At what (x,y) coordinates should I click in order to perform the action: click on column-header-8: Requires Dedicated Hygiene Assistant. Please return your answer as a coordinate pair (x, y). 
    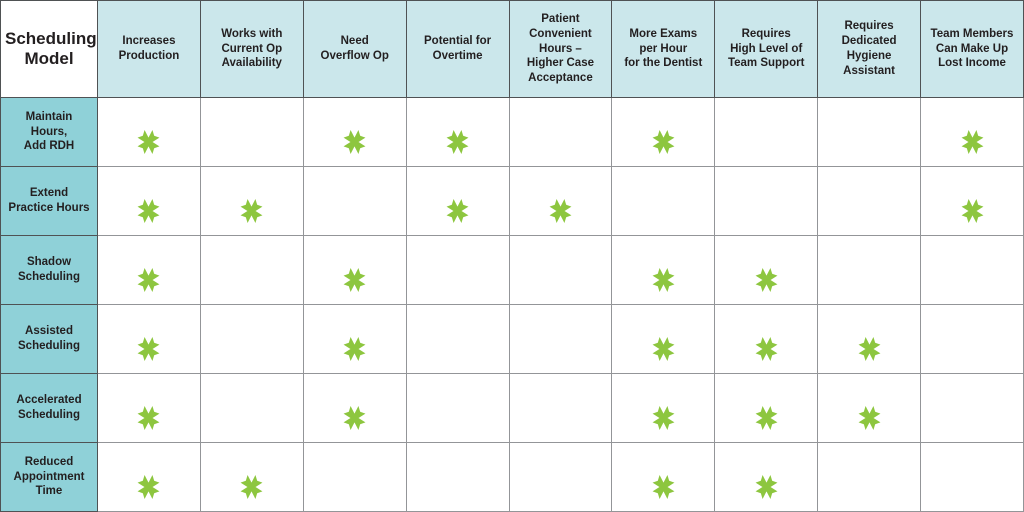
    Looking at the image, I should click on (869, 49).